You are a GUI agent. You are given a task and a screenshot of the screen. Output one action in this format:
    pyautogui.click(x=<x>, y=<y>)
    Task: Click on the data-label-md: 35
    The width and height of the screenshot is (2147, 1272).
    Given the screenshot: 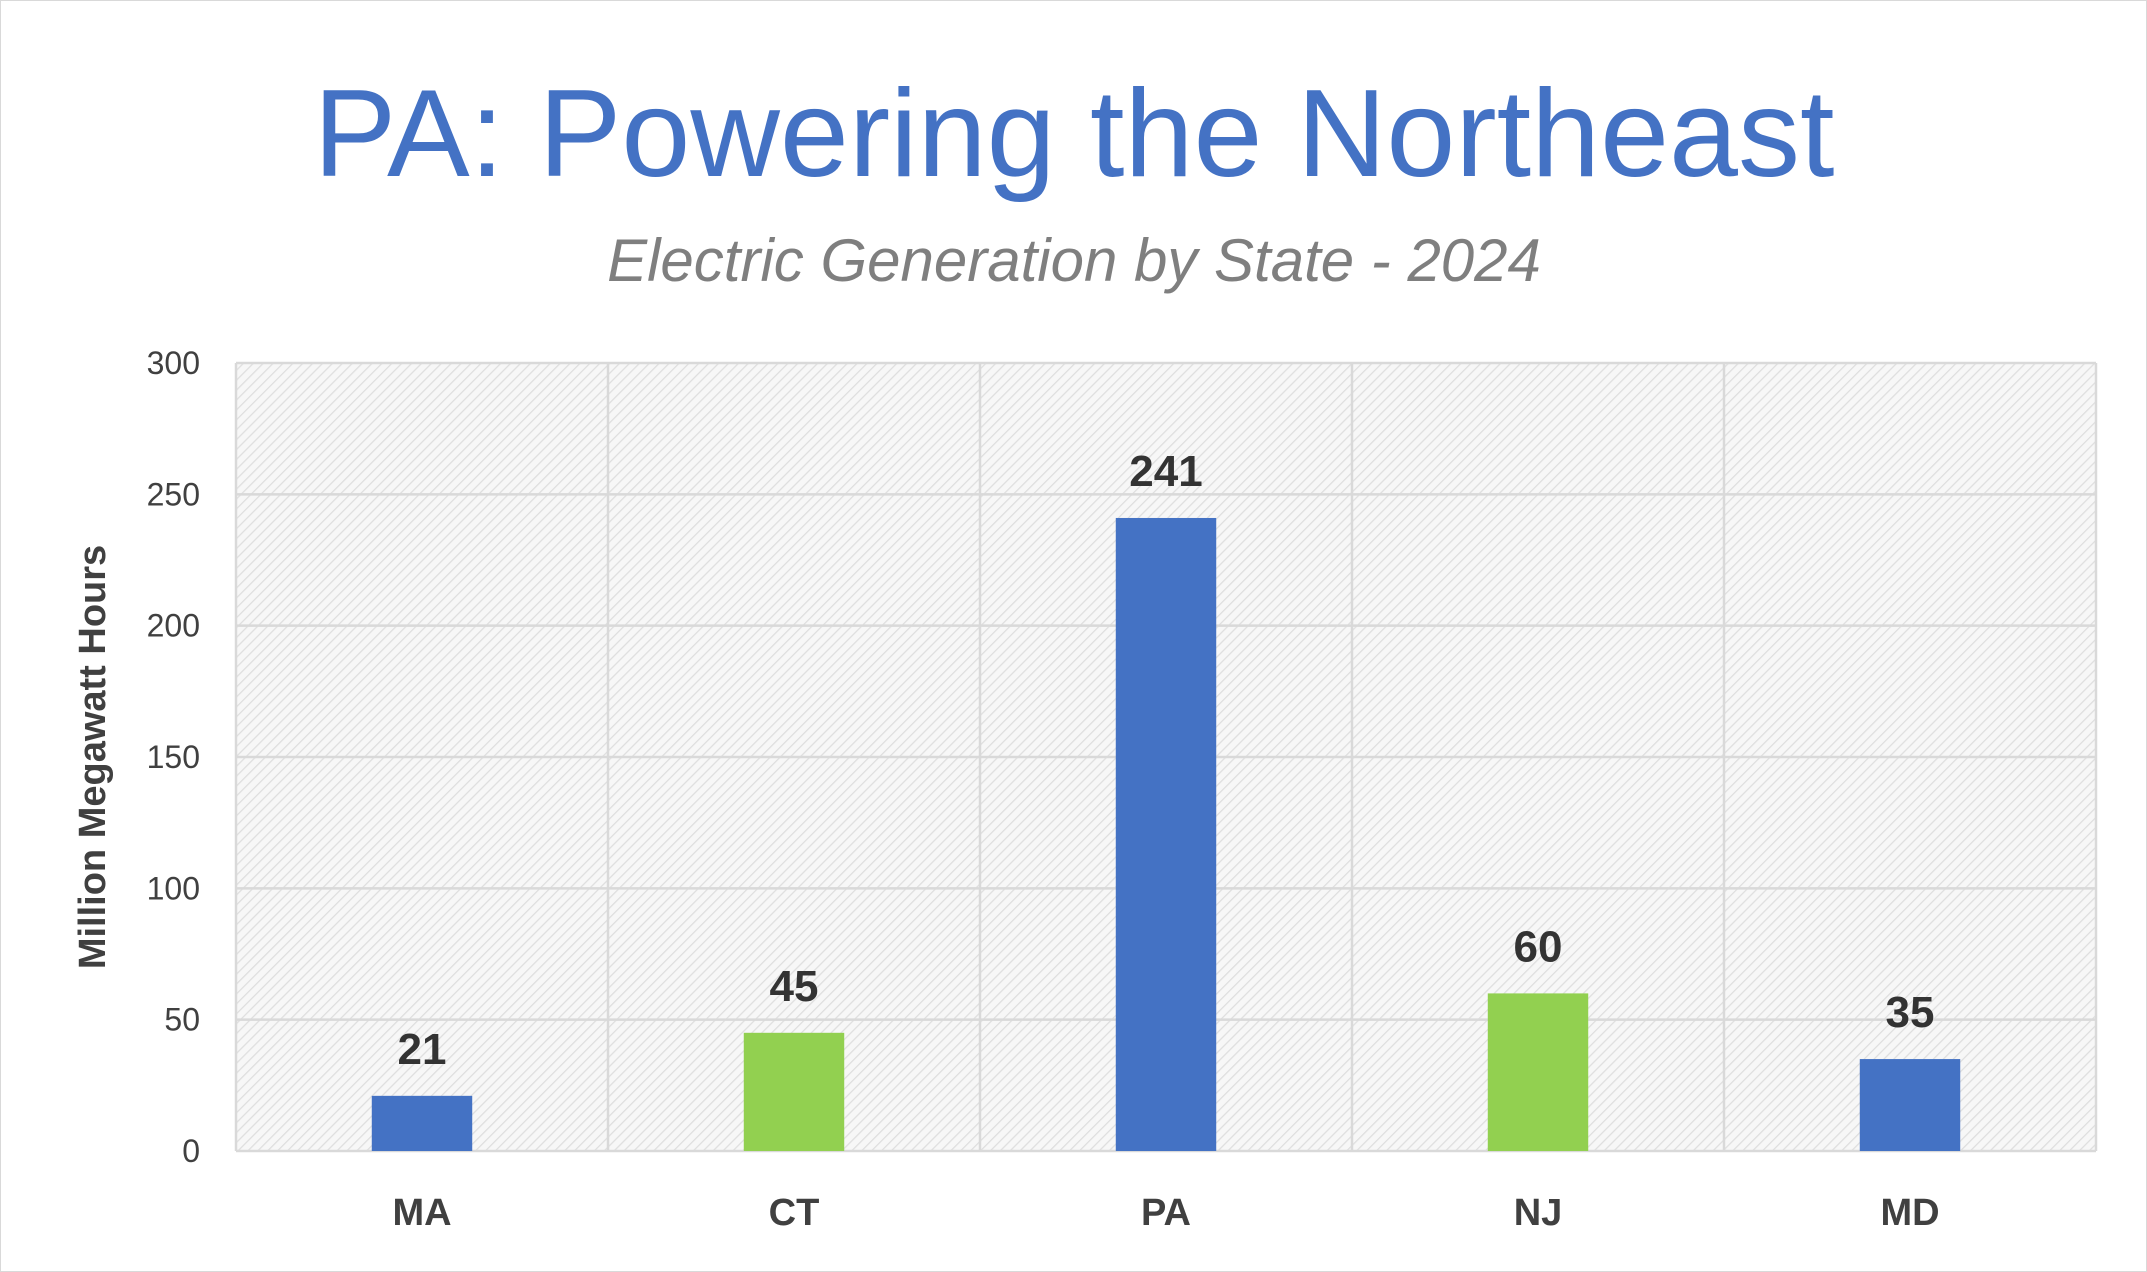 What is the action you would take?
    pyautogui.click(x=1910, y=1012)
    